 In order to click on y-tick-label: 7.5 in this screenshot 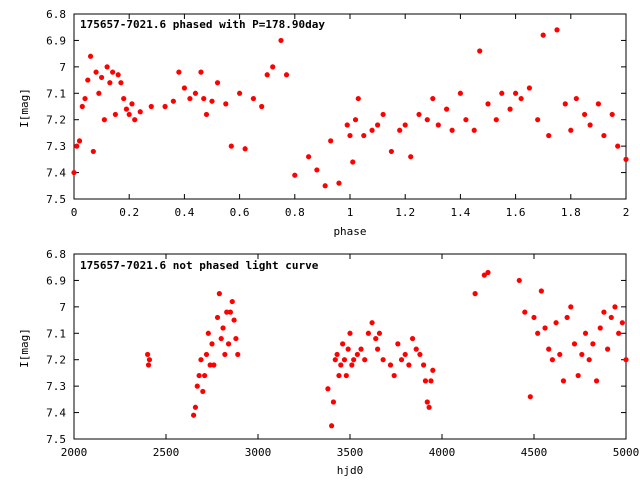, I will do `click(56, 199)`.